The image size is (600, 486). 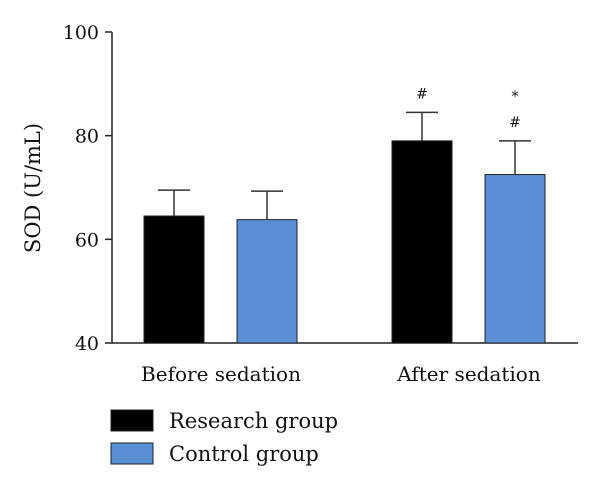 What do you see at coordinates (88, 188) in the screenshot?
I see `y-axis: 40 60 80 100` at bounding box center [88, 188].